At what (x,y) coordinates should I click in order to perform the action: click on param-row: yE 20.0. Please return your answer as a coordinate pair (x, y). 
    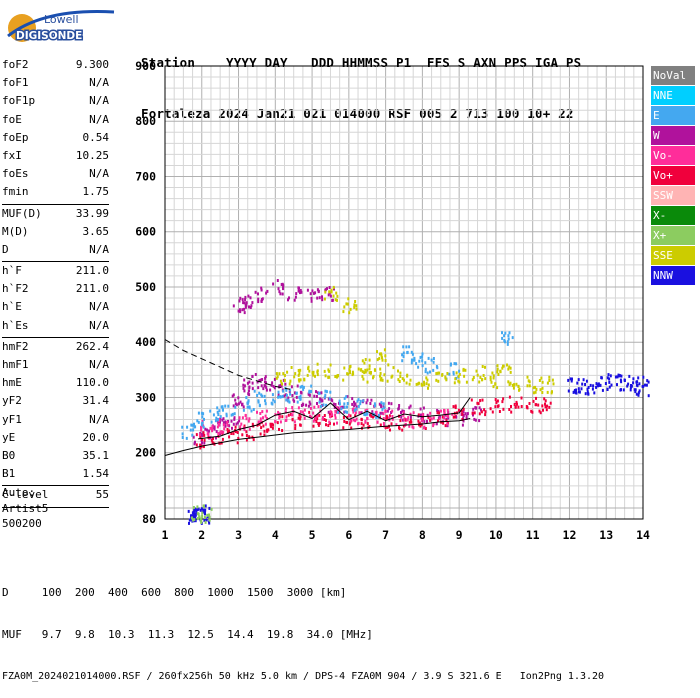
    Looking at the image, I should click on (55, 440).